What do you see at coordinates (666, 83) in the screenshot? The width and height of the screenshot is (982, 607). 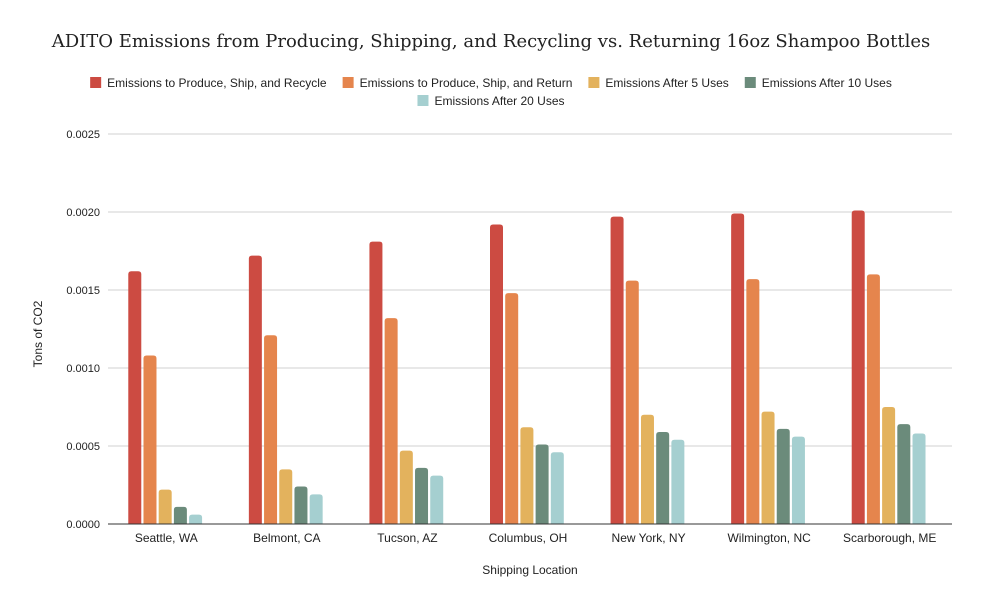 I see `legend-label: Emissions After 5 Uses` at bounding box center [666, 83].